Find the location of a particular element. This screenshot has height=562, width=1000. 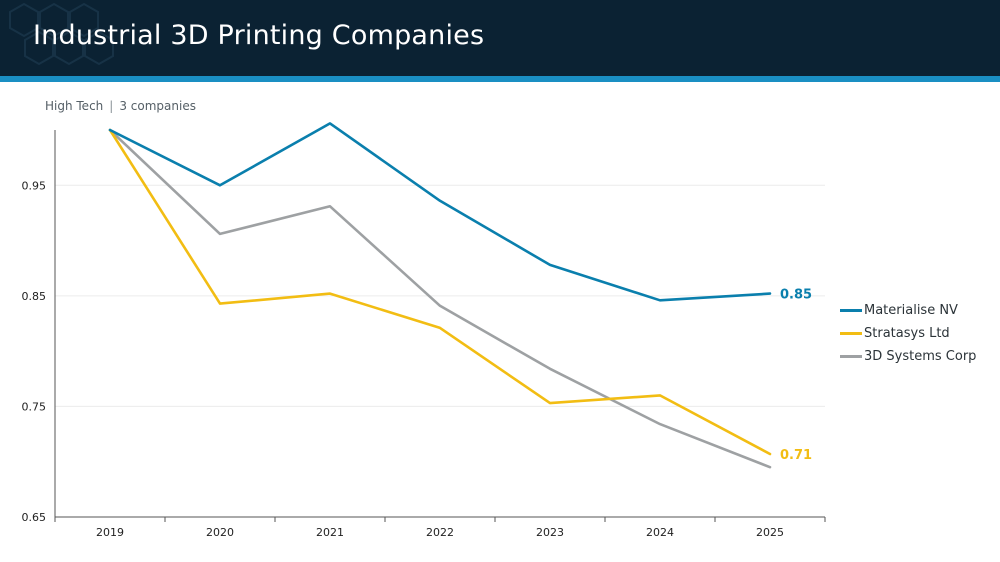

y-tick-label: 0.65 is located at coordinates (34, 517).